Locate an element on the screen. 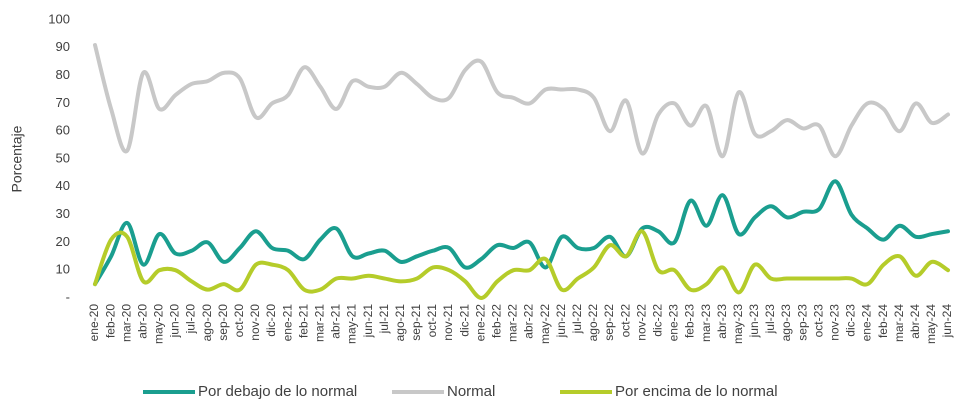  x-tick-label: dic-23 is located at coordinates (851, 320).